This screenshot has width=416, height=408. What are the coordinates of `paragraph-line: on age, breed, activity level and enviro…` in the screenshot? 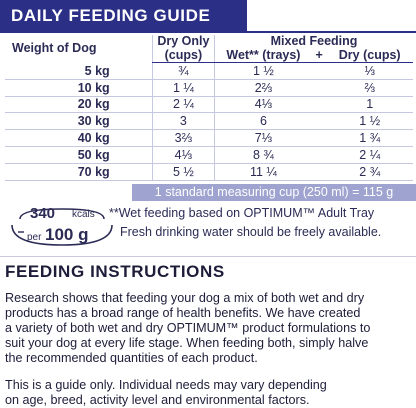 It's located at (157, 400).